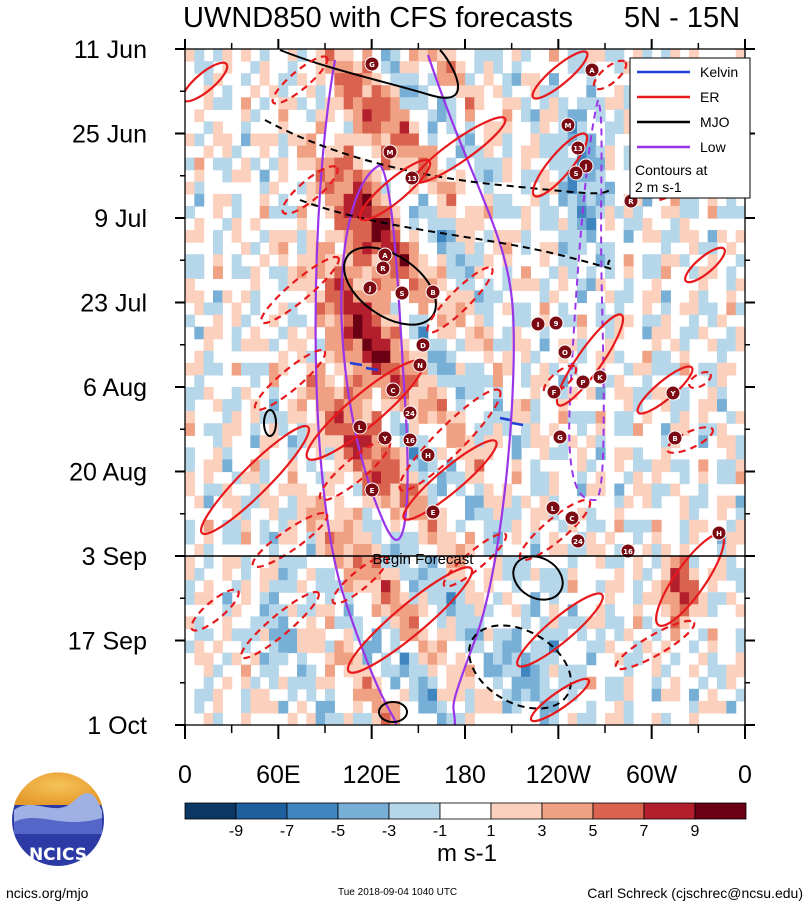  I want to click on colorbar-label: -5, so click(338, 831).